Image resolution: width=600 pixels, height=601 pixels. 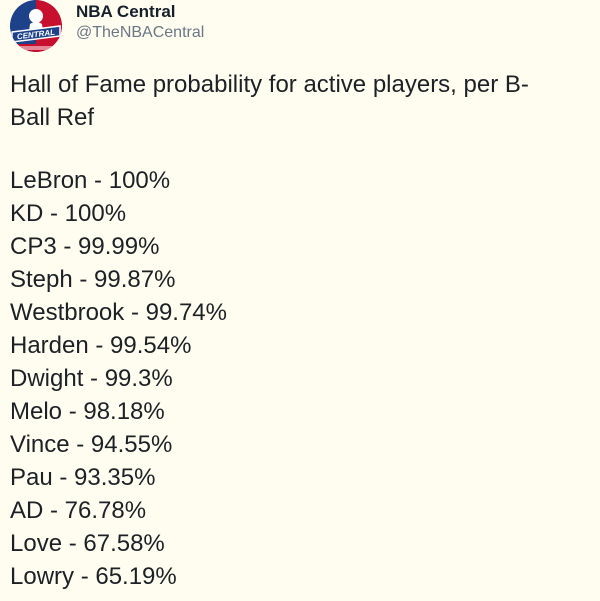 I want to click on list-item: AD - 76.78%, so click(x=78, y=510).